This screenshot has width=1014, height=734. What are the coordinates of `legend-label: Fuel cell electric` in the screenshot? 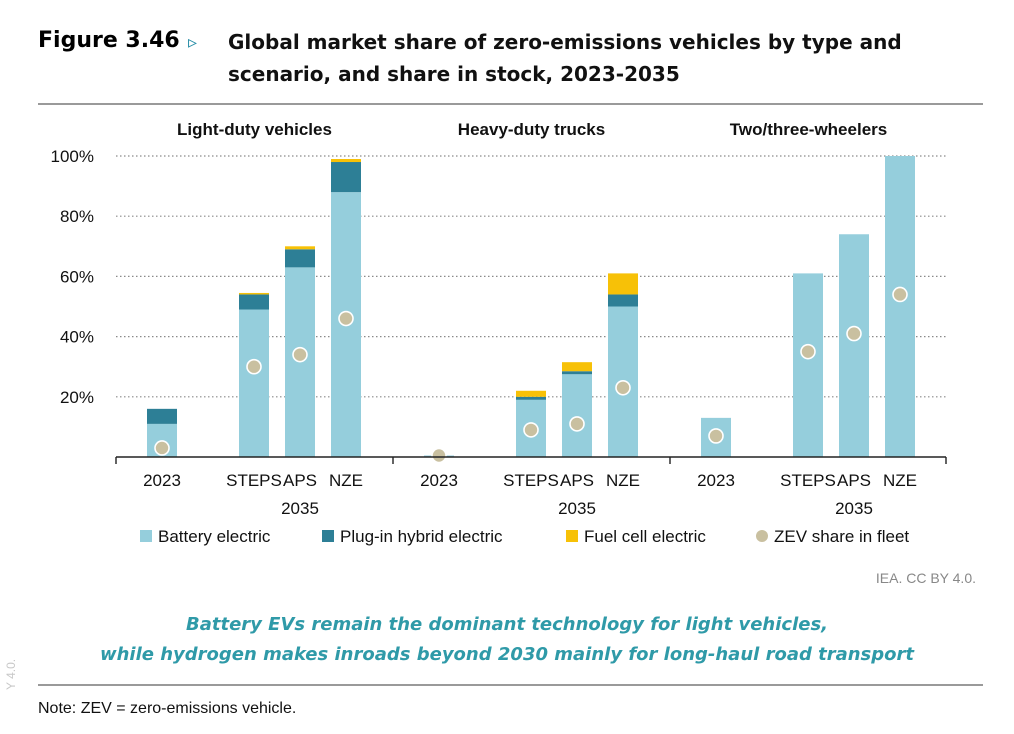 It's located at (645, 536).